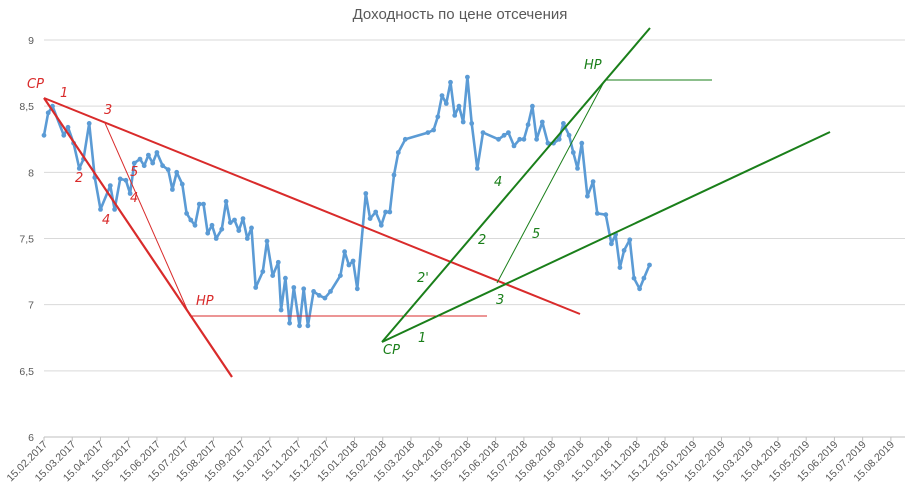 The image size is (921, 499). What do you see at coordinates (31, 41) in the screenshot?
I see `y-tick-label: 9` at bounding box center [31, 41].